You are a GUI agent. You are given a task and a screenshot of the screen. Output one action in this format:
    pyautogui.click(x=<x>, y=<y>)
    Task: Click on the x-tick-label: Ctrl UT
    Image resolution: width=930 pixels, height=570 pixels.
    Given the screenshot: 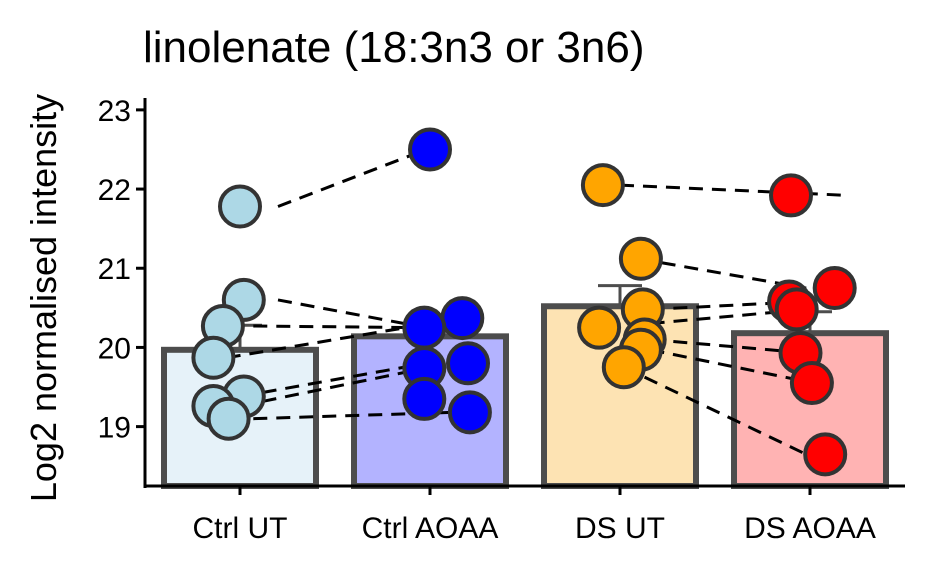 What is the action you would take?
    pyautogui.click(x=240, y=528)
    